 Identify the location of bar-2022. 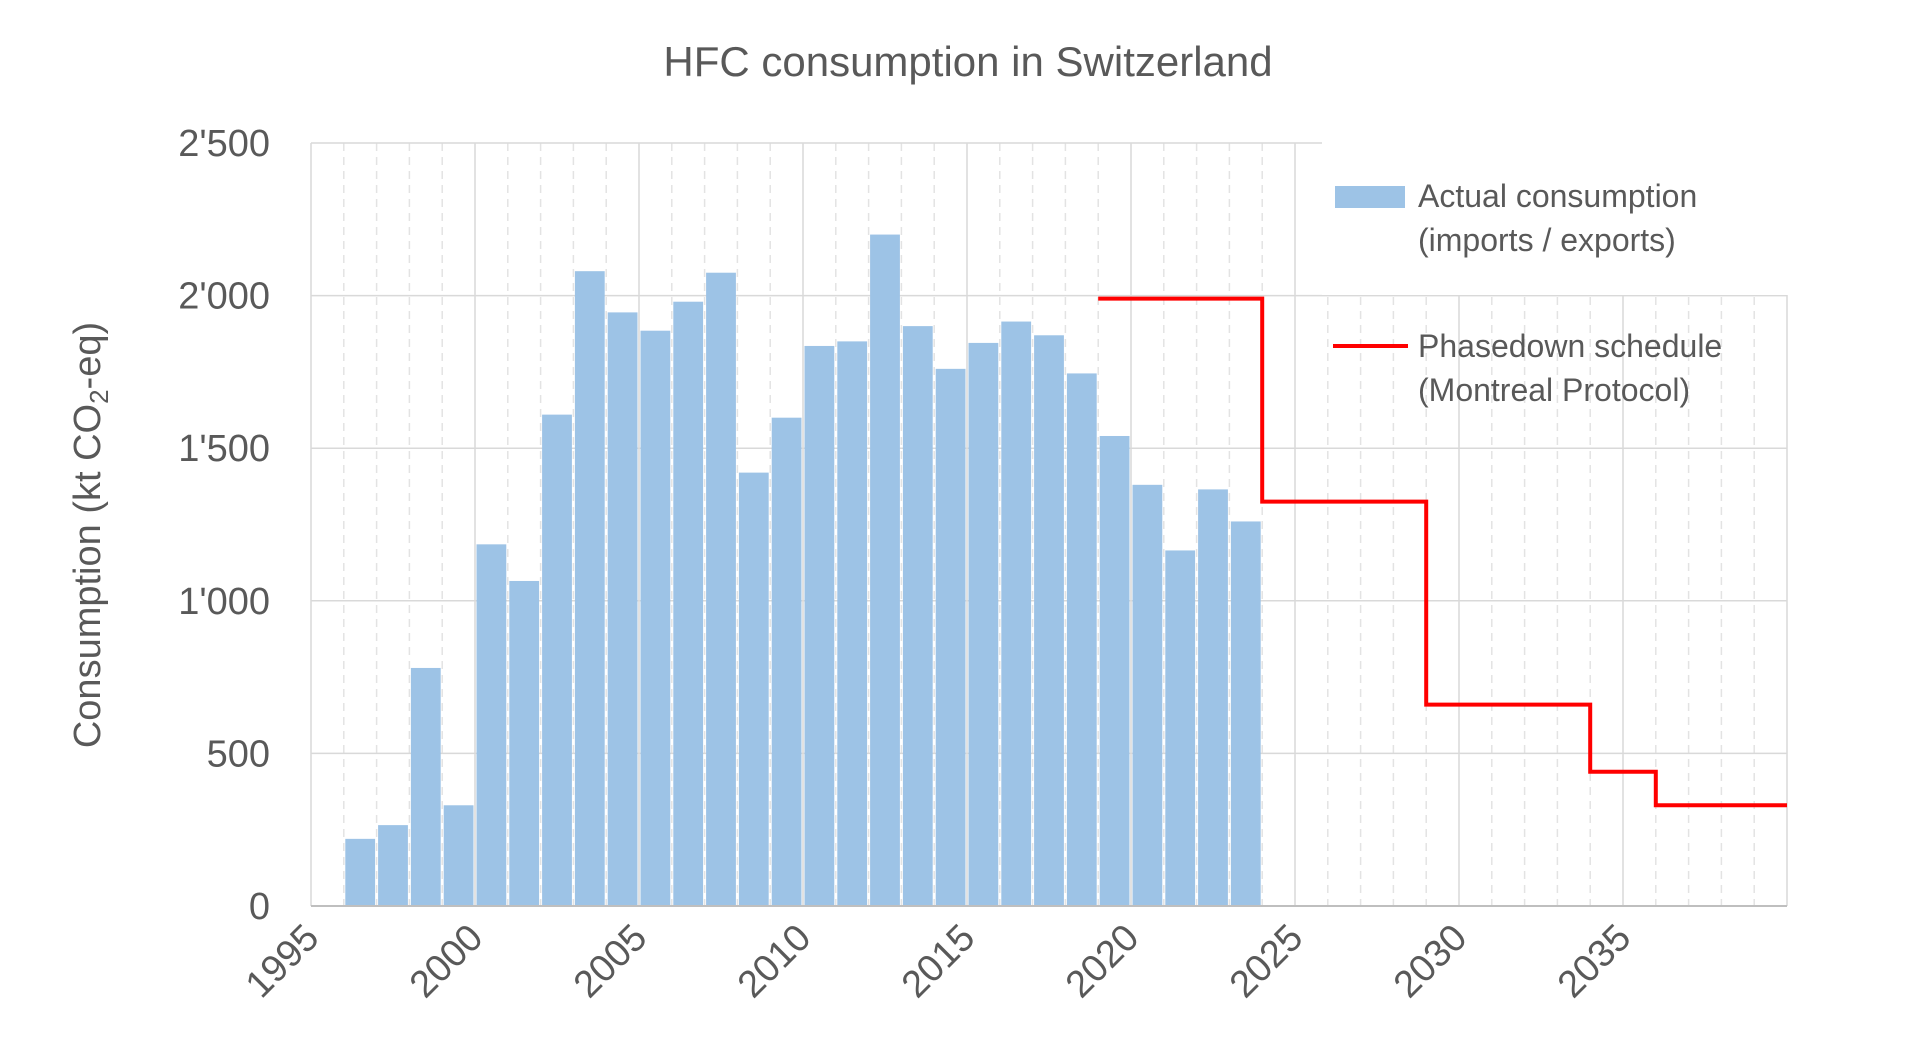
(1213, 697).